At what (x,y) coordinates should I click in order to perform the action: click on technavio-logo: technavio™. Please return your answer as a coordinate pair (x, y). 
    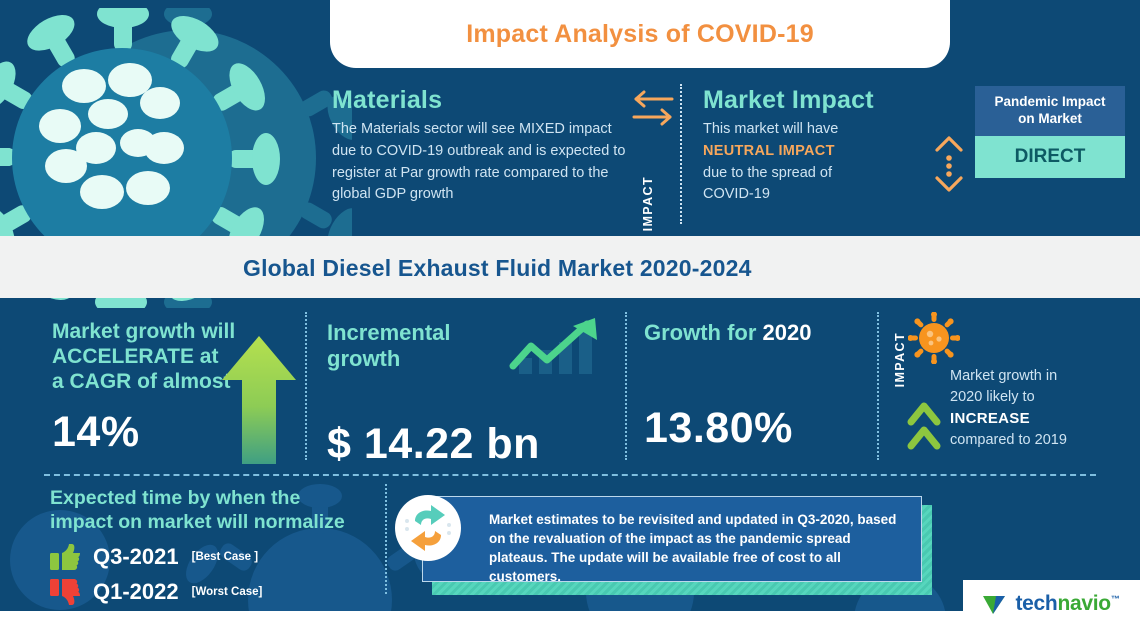
    Looking at the image, I should click on (1051, 603).